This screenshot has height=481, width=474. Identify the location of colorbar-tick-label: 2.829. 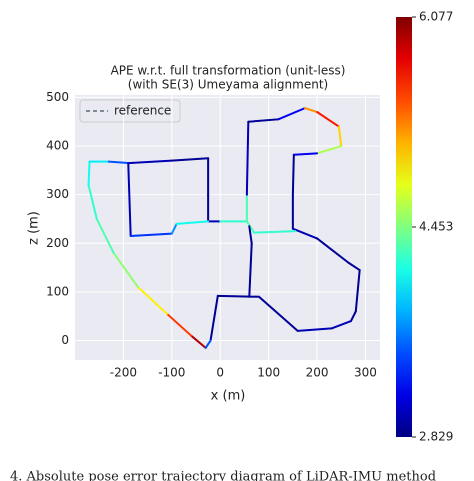
(436, 437).